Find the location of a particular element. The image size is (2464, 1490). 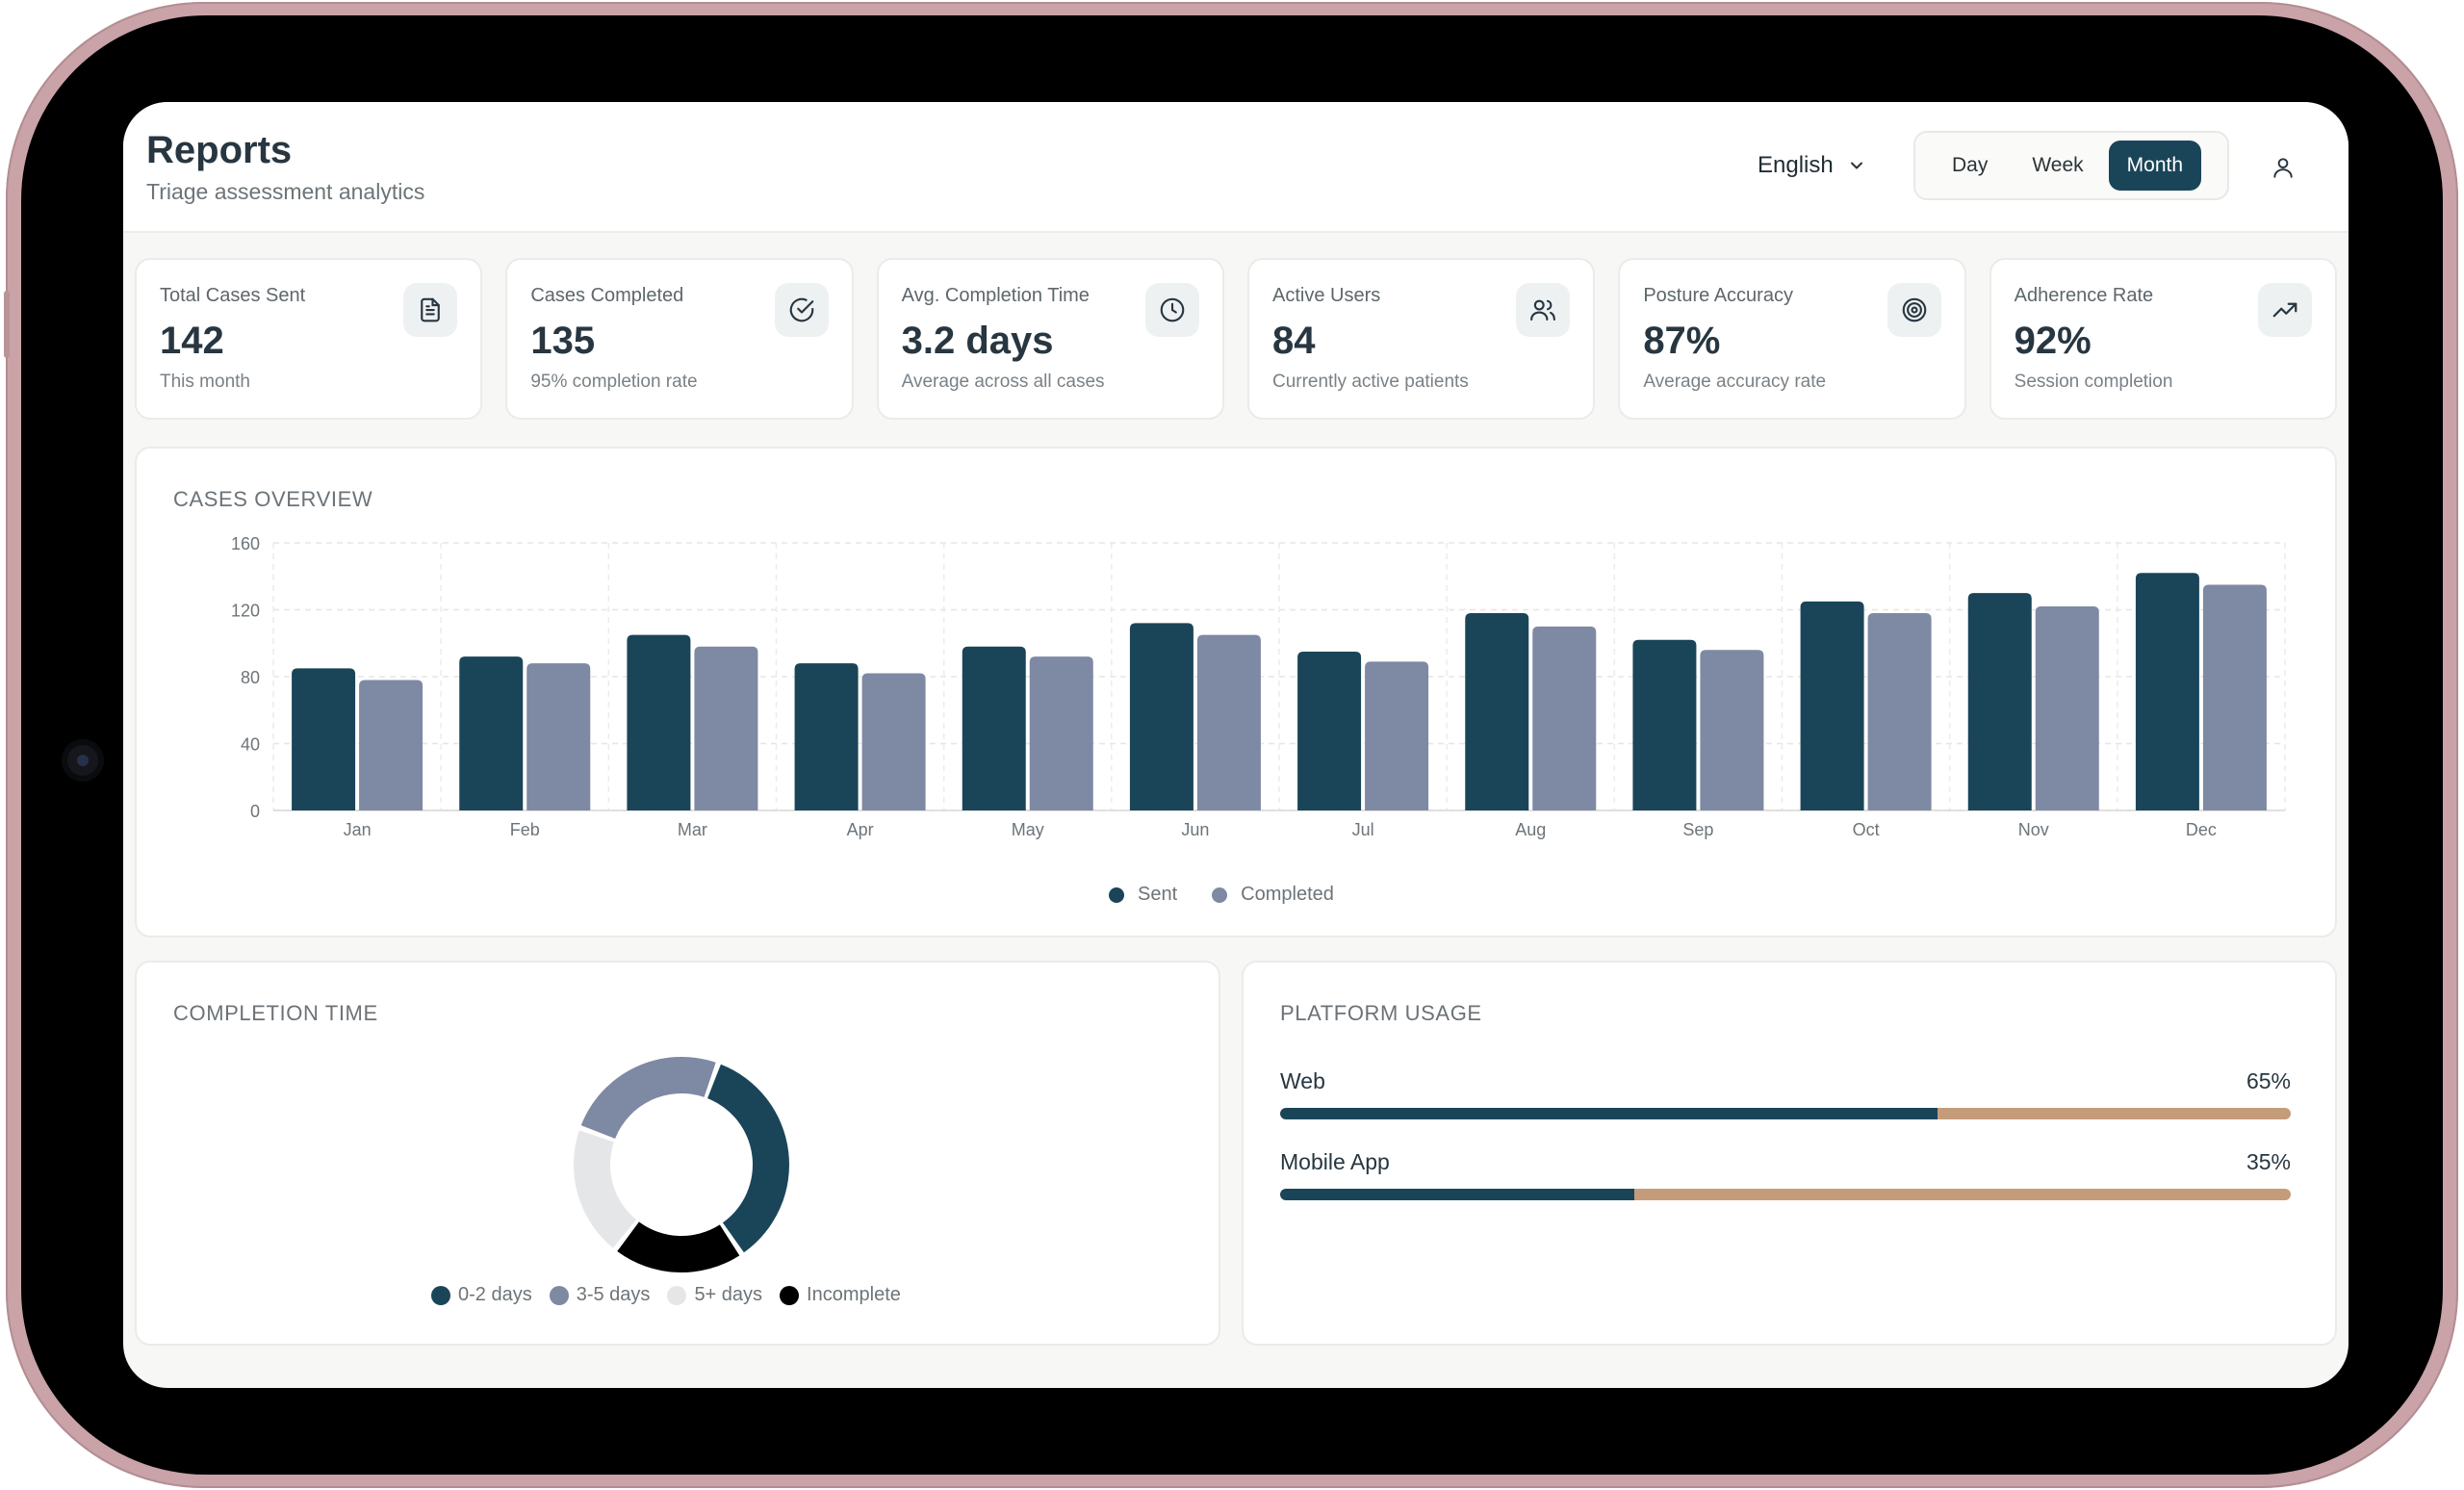

x-tick-label: May is located at coordinates (1028, 829).